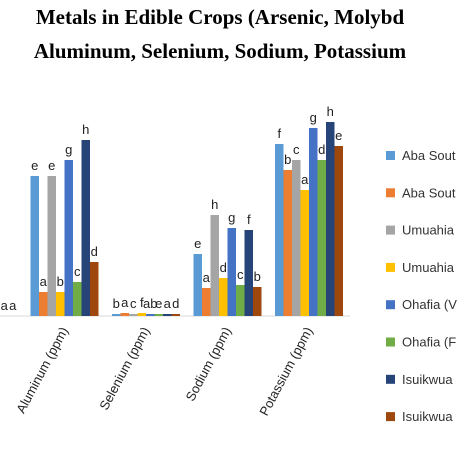 This screenshot has height=474, width=474. I want to click on x-tick-label: Selenium (ppm), so click(124, 368).